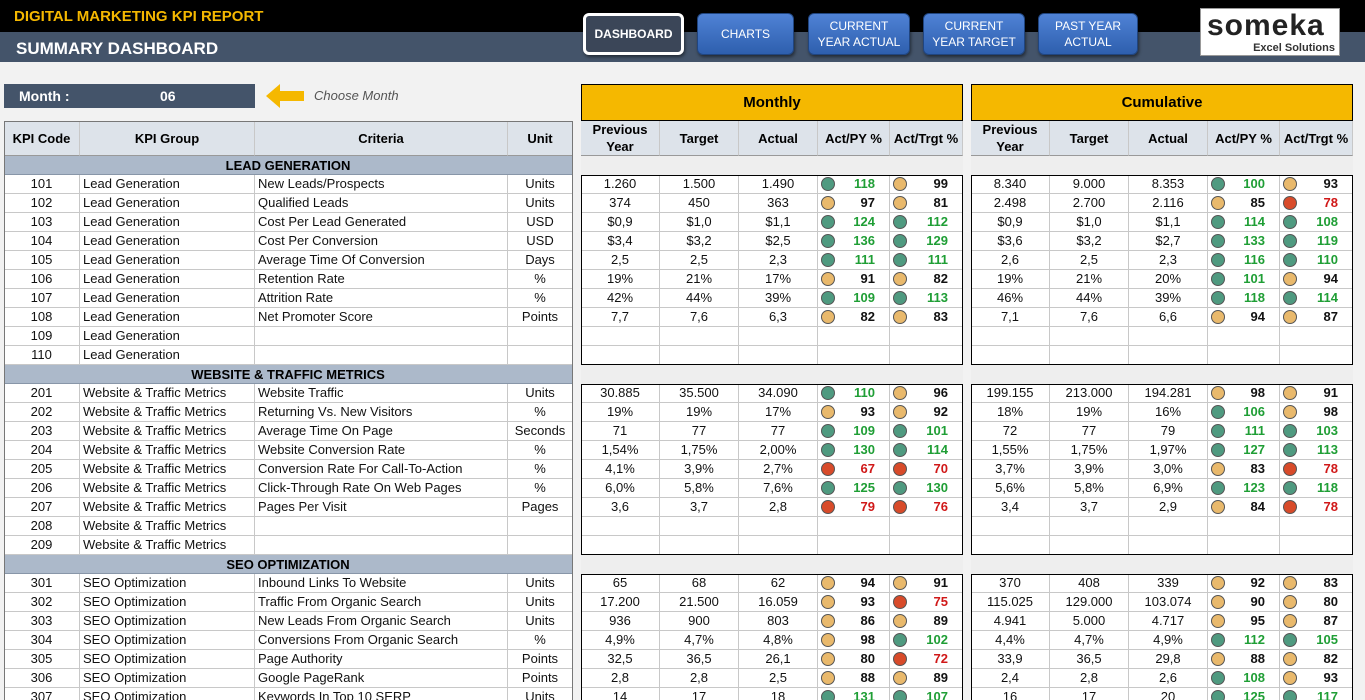 This screenshot has height=700, width=1365. I want to click on month-label: Month :, so click(44, 96).